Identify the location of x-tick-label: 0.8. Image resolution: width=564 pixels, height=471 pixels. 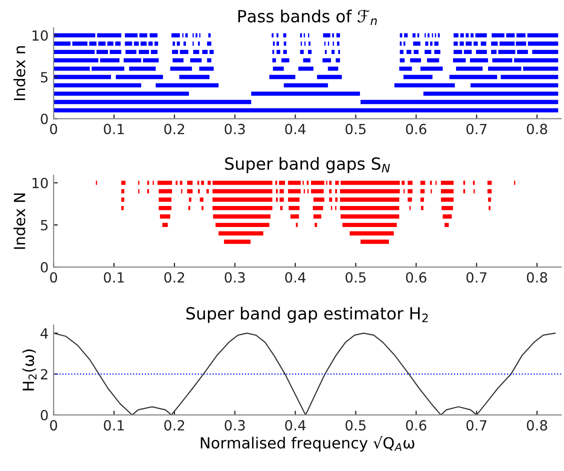
(537, 129).